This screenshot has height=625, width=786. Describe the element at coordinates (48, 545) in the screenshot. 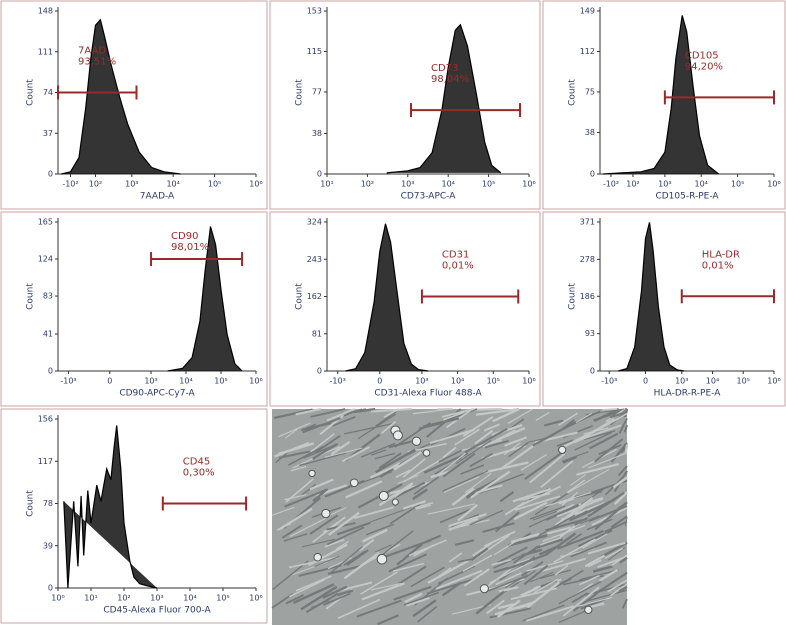

I see `y-tick-label: 39` at that location.